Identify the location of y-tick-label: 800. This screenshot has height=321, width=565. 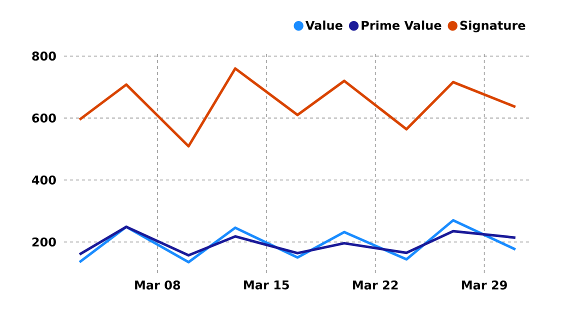
(44, 56).